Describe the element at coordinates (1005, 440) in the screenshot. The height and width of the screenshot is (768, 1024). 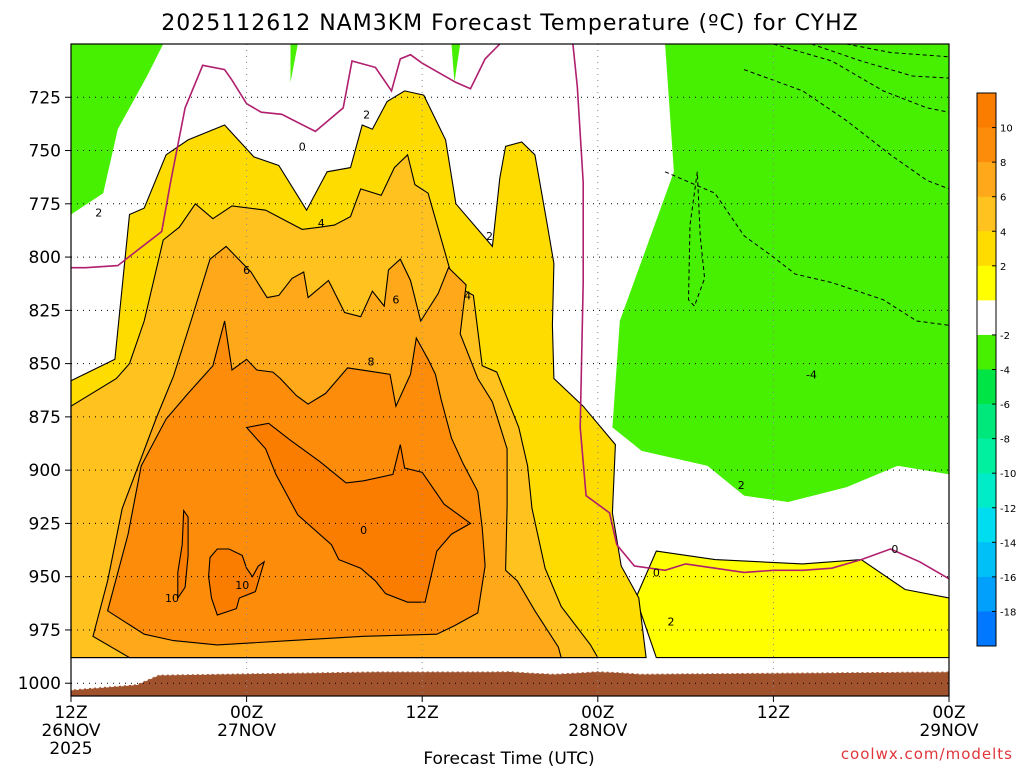
I see `colorbar-label--8: -8` at that location.